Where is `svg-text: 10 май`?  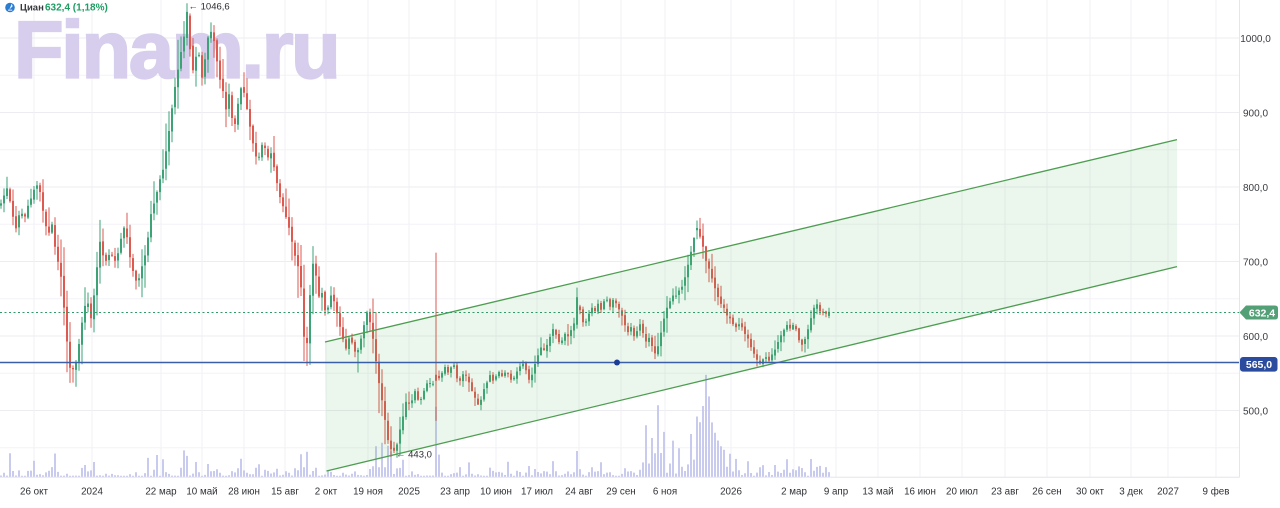
svg-text: 10 май is located at coordinates (201, 492).